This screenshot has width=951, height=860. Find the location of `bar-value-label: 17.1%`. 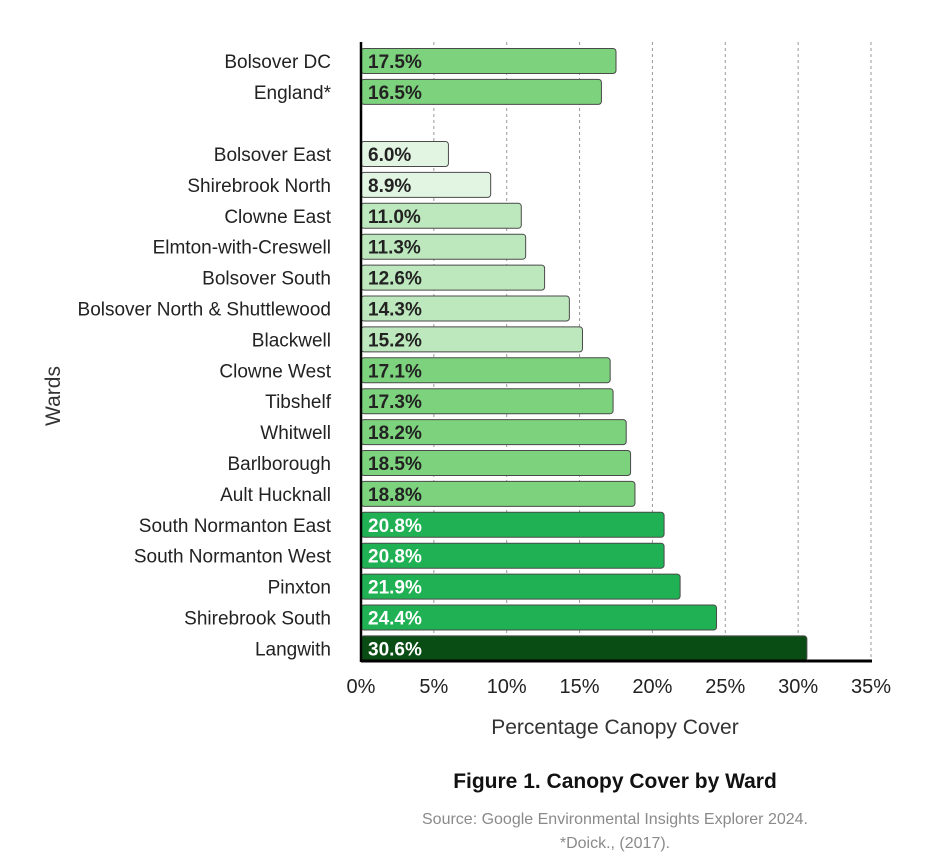

bar-value-label: 17.1% is located at coordinates (395, 371).